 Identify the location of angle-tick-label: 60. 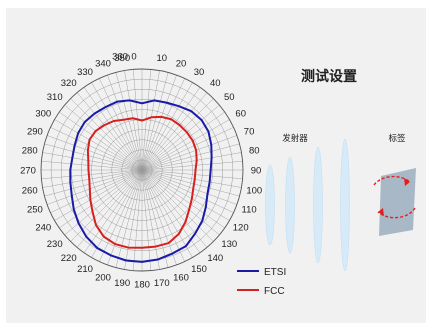
(240, 114).